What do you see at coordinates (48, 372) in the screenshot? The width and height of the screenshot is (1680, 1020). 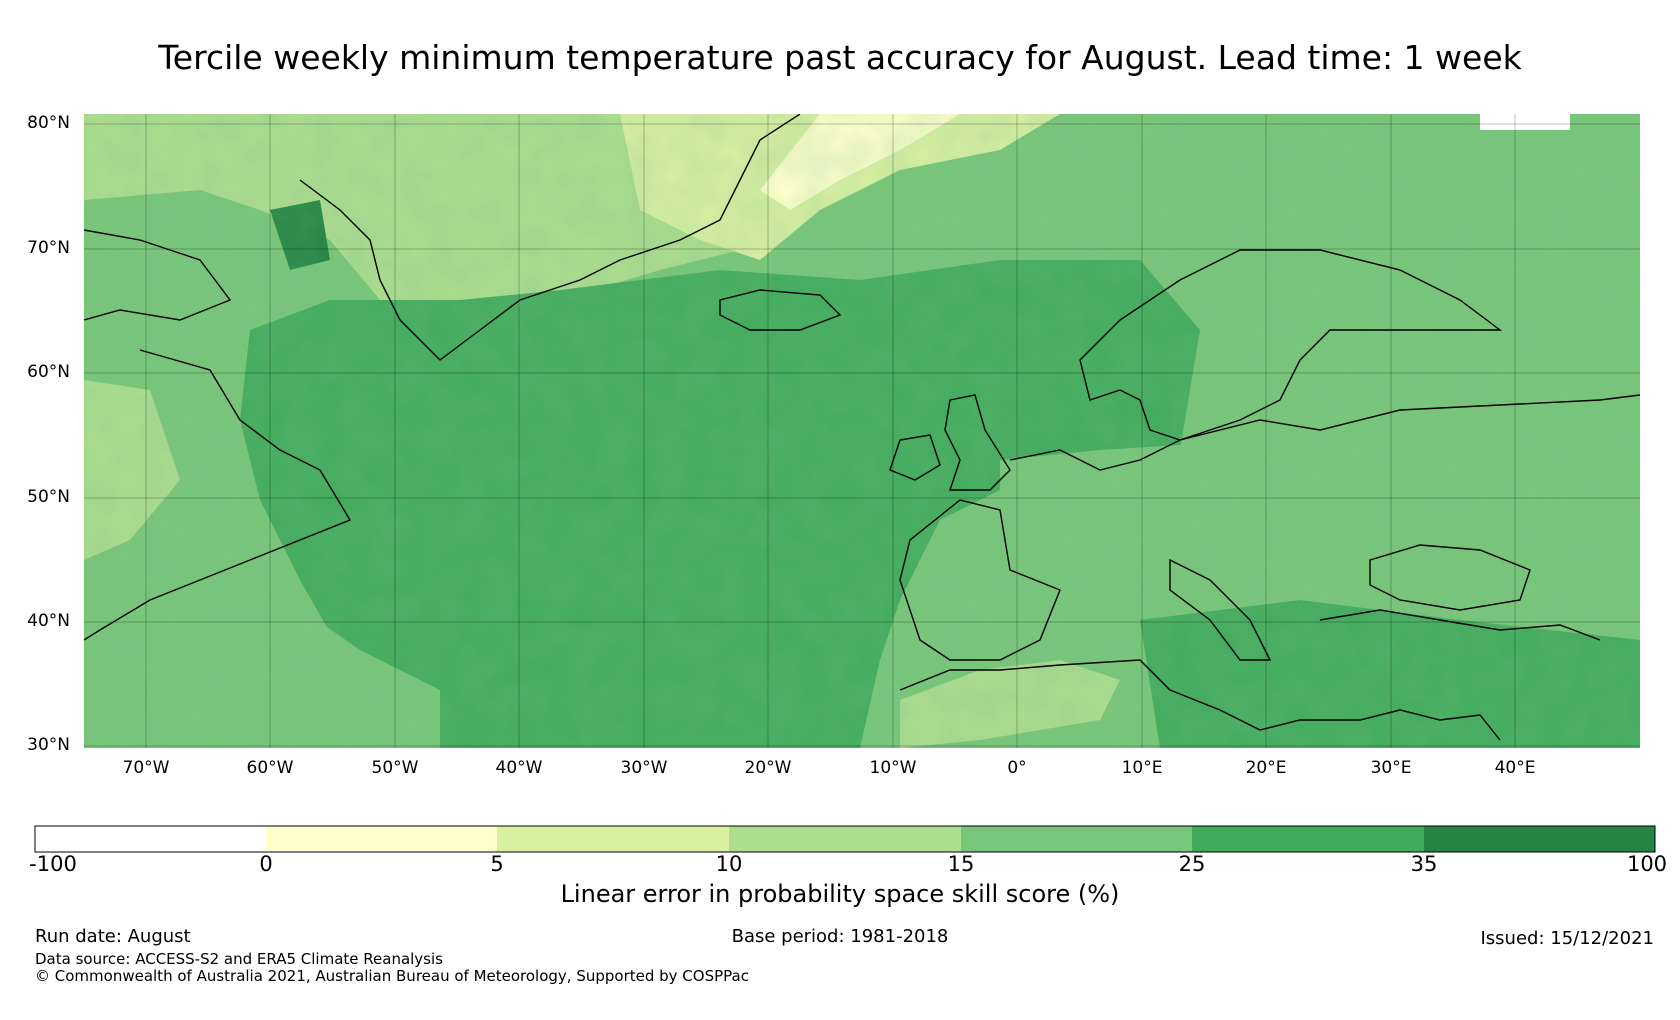 I see `lat-label: 60°N` at bounding box center [48, 372].